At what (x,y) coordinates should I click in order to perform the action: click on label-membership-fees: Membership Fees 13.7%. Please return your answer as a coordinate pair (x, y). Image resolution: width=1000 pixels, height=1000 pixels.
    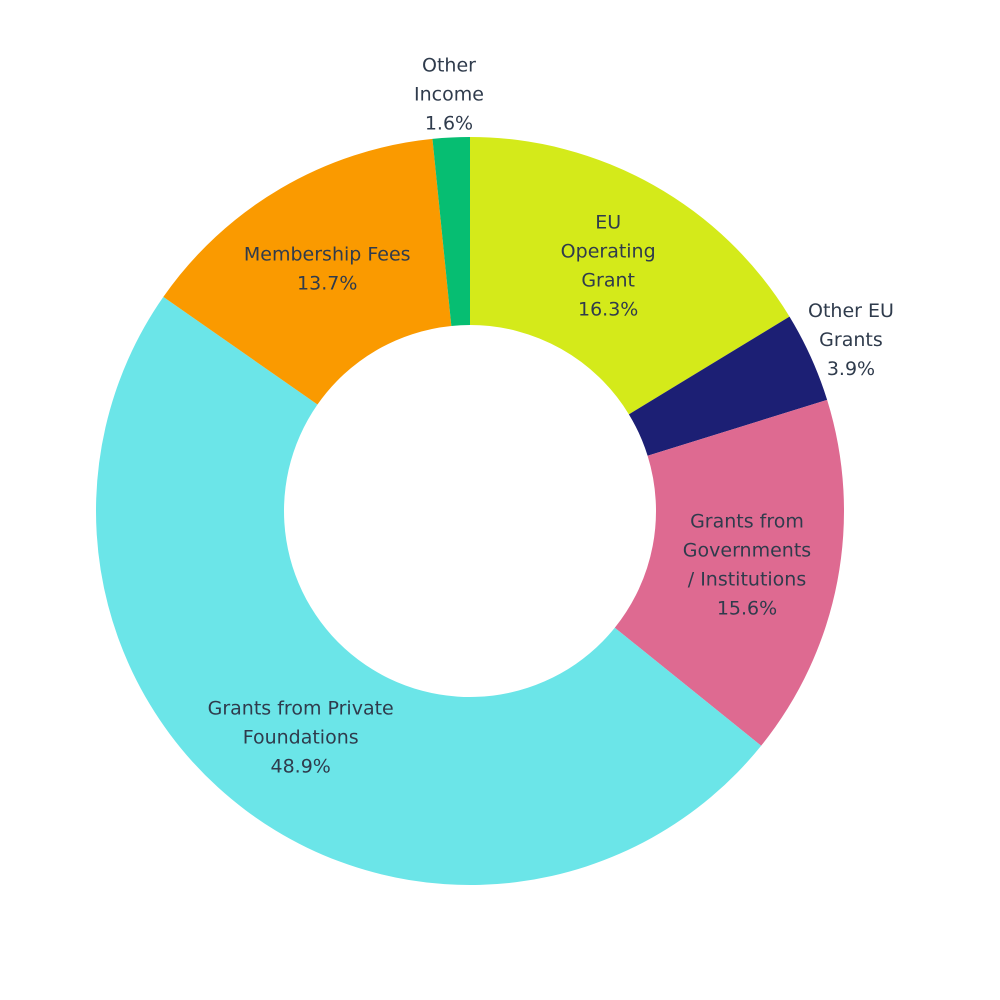
    Looking at the image, I should click on (327, 268).